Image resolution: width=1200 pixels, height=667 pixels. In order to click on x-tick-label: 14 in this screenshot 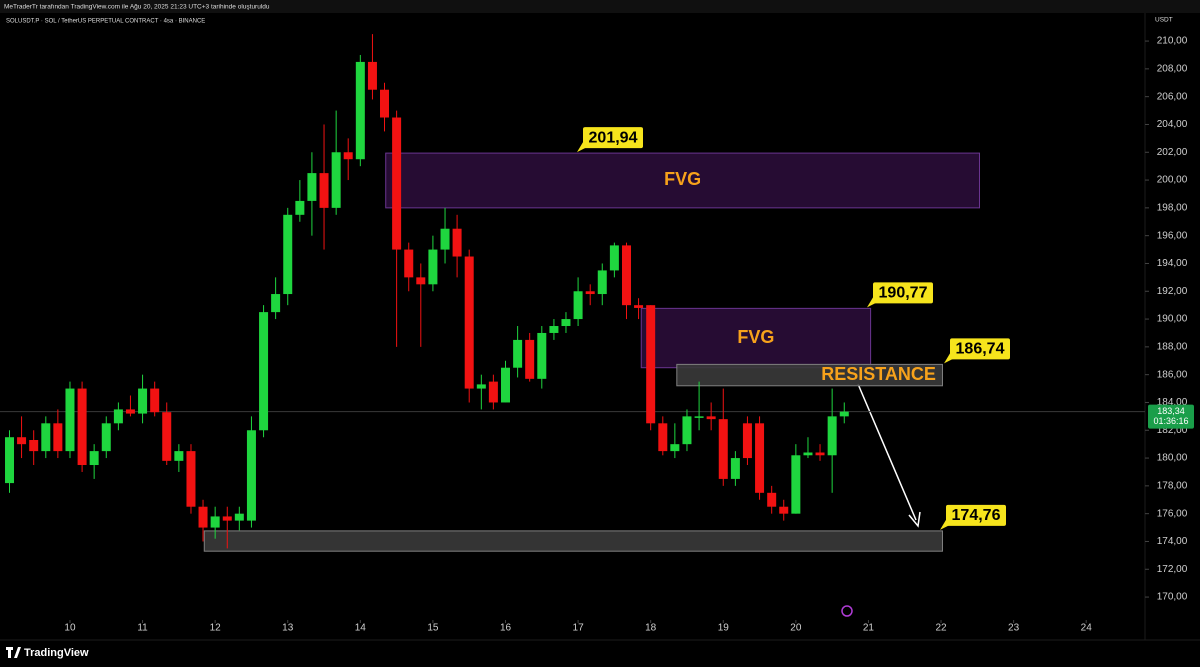, I will do `click(361, 628)`.